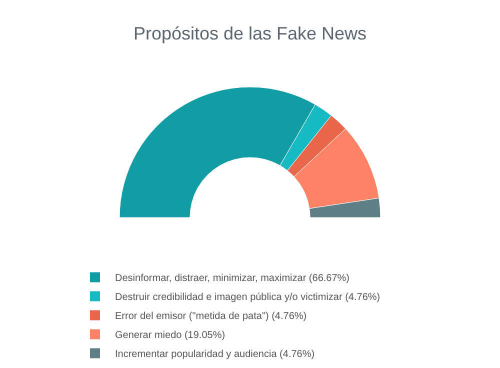 Image resolution: width=500 pixels, height=368 pixels. What do you see at coordinates (247, 298) in the screenshot?
I see `legend-label: Destruir credibilidad e imagen pública y/o victimizar (4.76%)` at bounding box center [247, 298].